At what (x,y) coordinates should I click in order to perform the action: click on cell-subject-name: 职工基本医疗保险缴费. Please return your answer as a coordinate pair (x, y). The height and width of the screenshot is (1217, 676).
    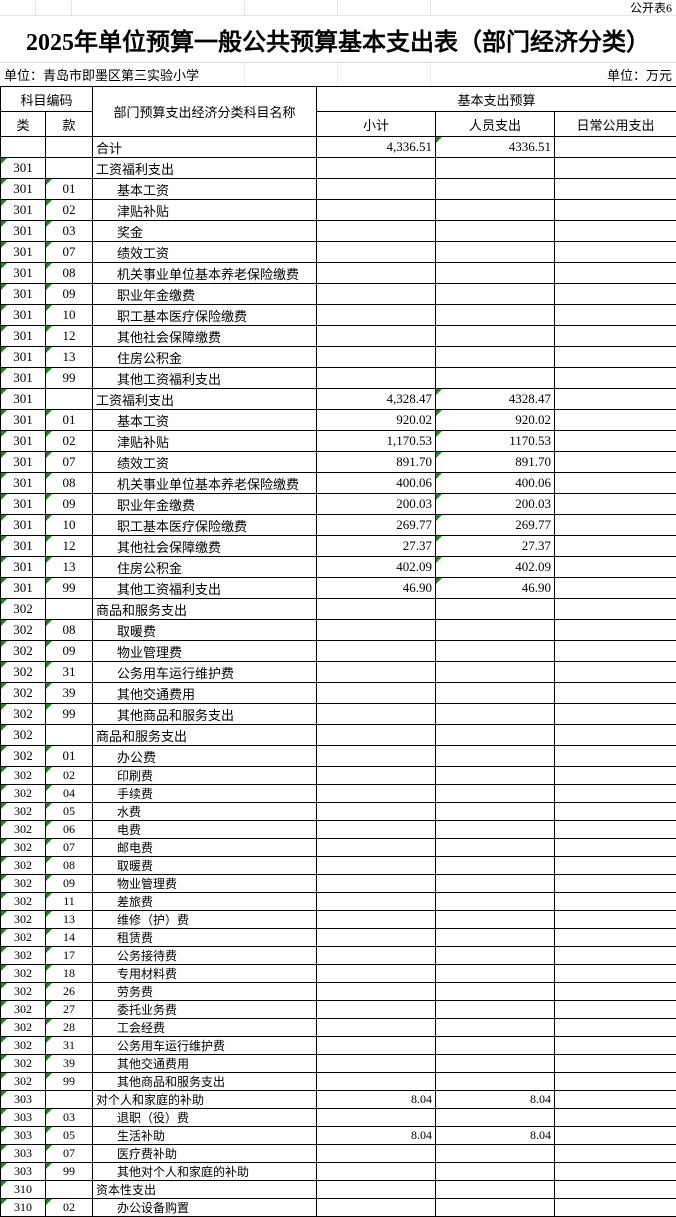
    Looking at the image, I should click on (205, 525).